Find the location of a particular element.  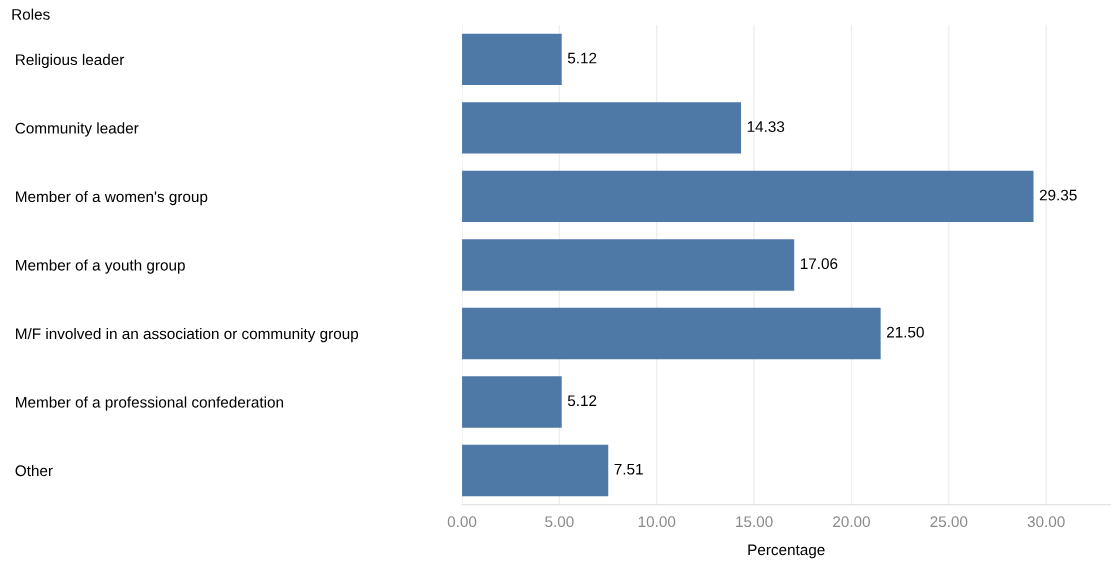

data-label: 14.33 is located at coordinates (766, 127).